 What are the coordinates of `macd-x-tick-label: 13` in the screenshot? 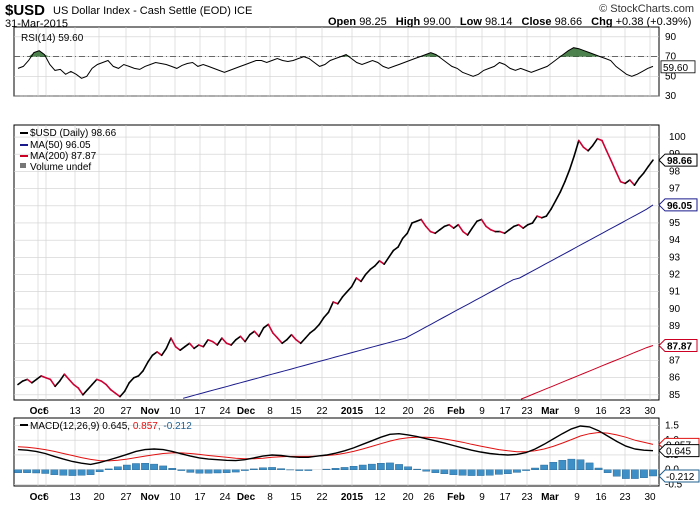 It's located at (75, 497).